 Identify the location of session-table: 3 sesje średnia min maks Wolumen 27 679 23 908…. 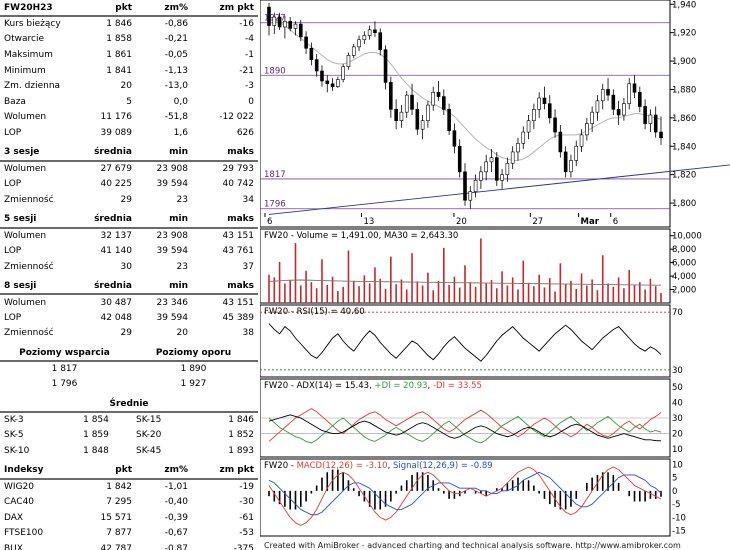
(129, 176).